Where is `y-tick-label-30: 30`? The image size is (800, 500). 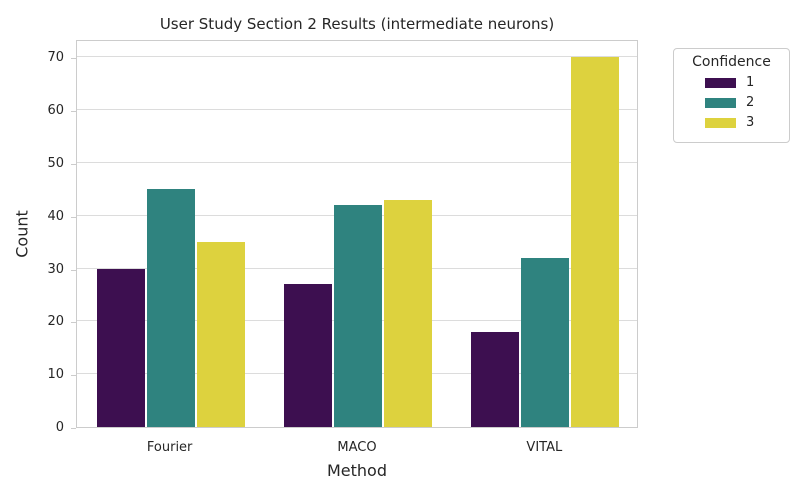
y-tick-label-30: 30 is located at coordinates (55, 269).